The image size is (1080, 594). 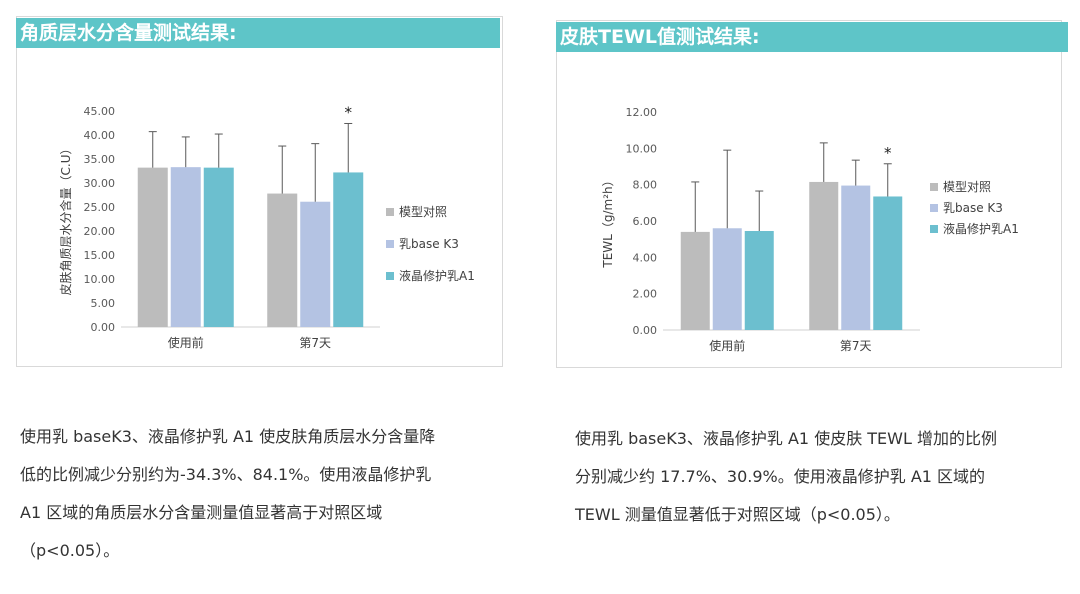 What do you see at coordinates (65, 219) in the screenshot?
I see `y-axis-label: 皮肤角质层水分含量（C.U）` at bounding box center [65, 219].